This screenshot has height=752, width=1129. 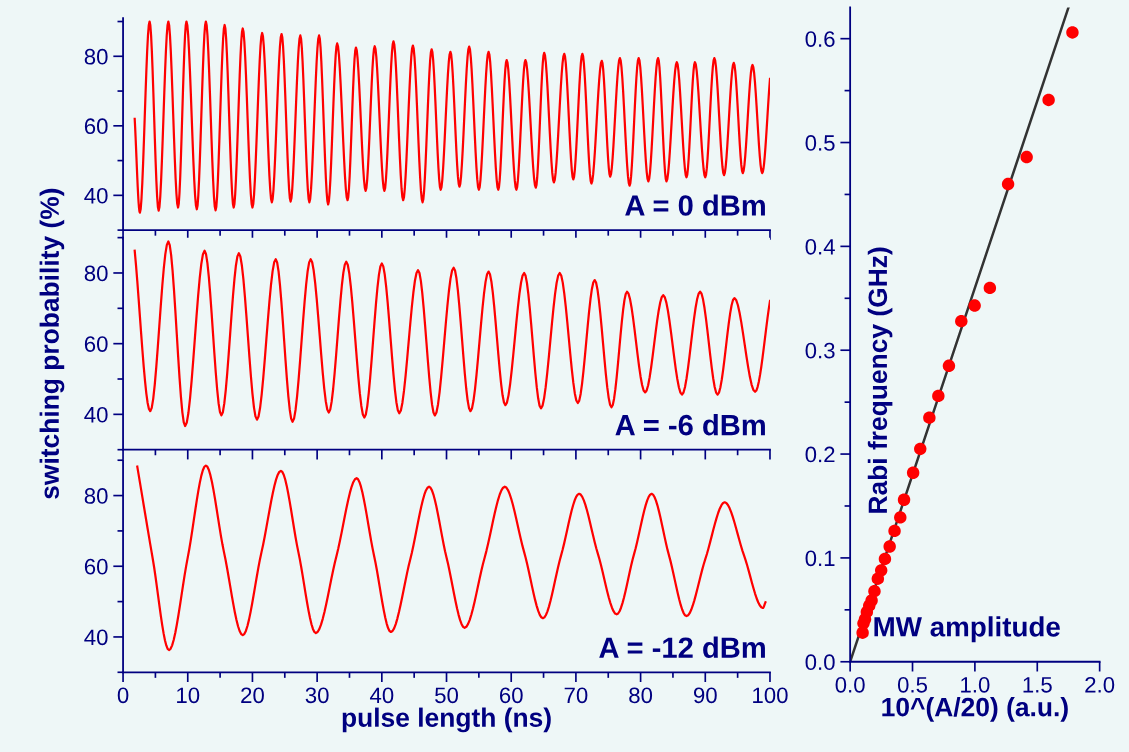 I want to click on x-tick-label: 90, so click(x=705, y=695).